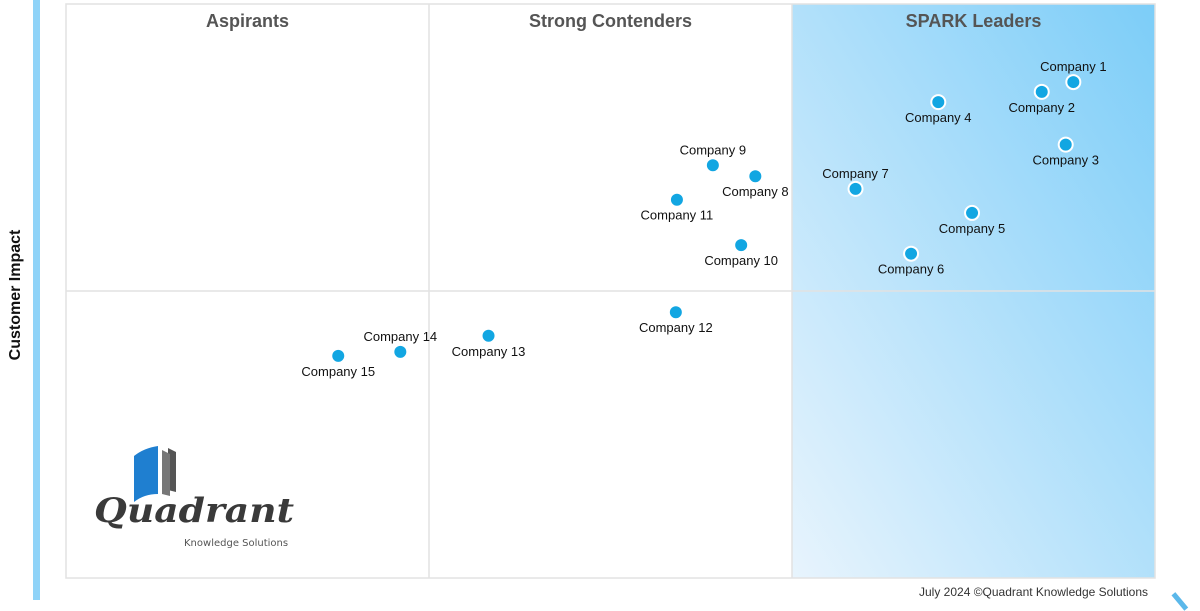 Image resolution: width=1200 pixels, height=611 pixels. Describe the element at coordinates (1033, 592) in the screenshot. I see `copyright-footer: July 2024 ©Quadrant Knowledge Solutions` at that location.